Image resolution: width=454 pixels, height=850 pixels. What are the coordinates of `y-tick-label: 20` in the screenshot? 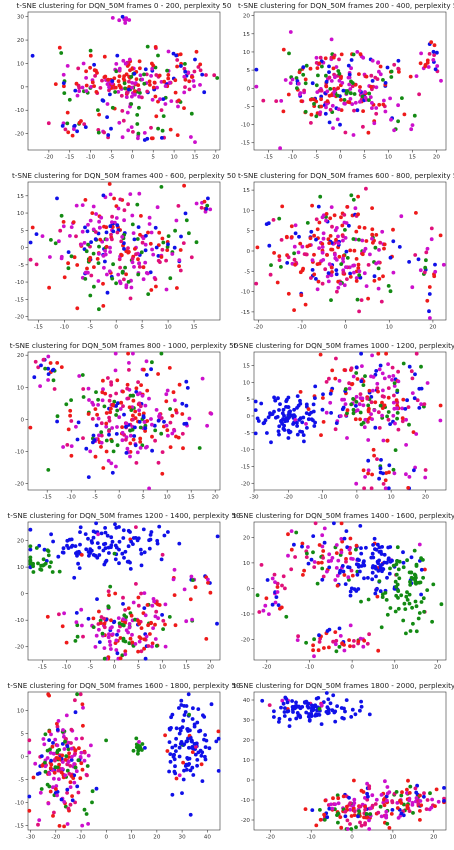 It's located at (21, 356).